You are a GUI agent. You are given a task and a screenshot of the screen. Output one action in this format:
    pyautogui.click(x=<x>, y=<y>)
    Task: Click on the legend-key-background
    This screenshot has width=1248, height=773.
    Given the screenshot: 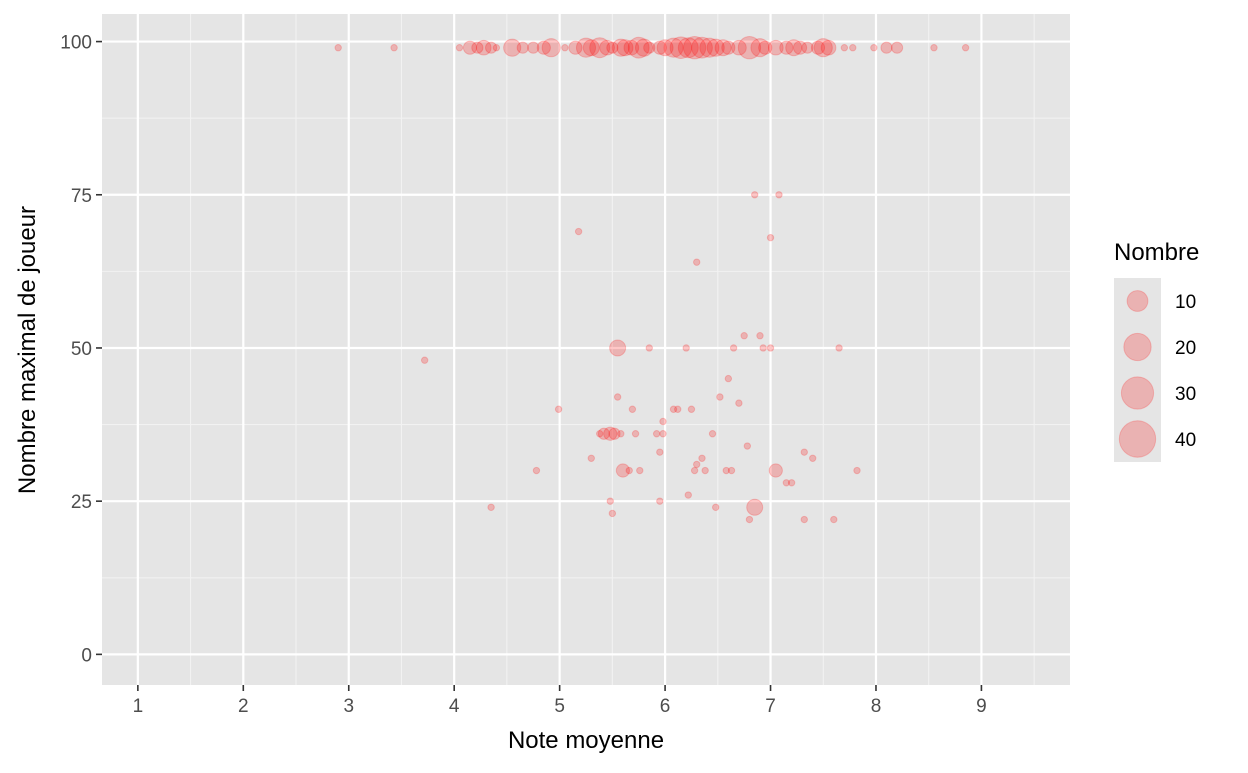 What is the action you would take?
    pyautogui.click(x=1137, y=370)
    